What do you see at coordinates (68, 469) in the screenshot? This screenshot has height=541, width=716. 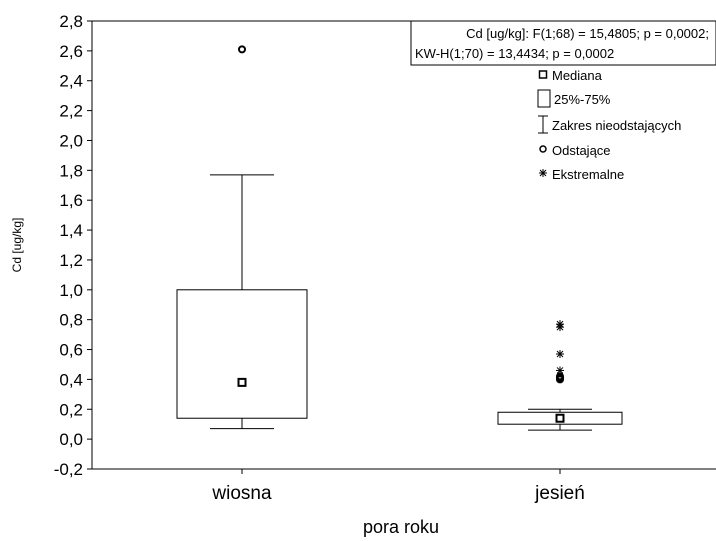 I see `y-tick-label: -0,2` at bounding box center [68, 469].